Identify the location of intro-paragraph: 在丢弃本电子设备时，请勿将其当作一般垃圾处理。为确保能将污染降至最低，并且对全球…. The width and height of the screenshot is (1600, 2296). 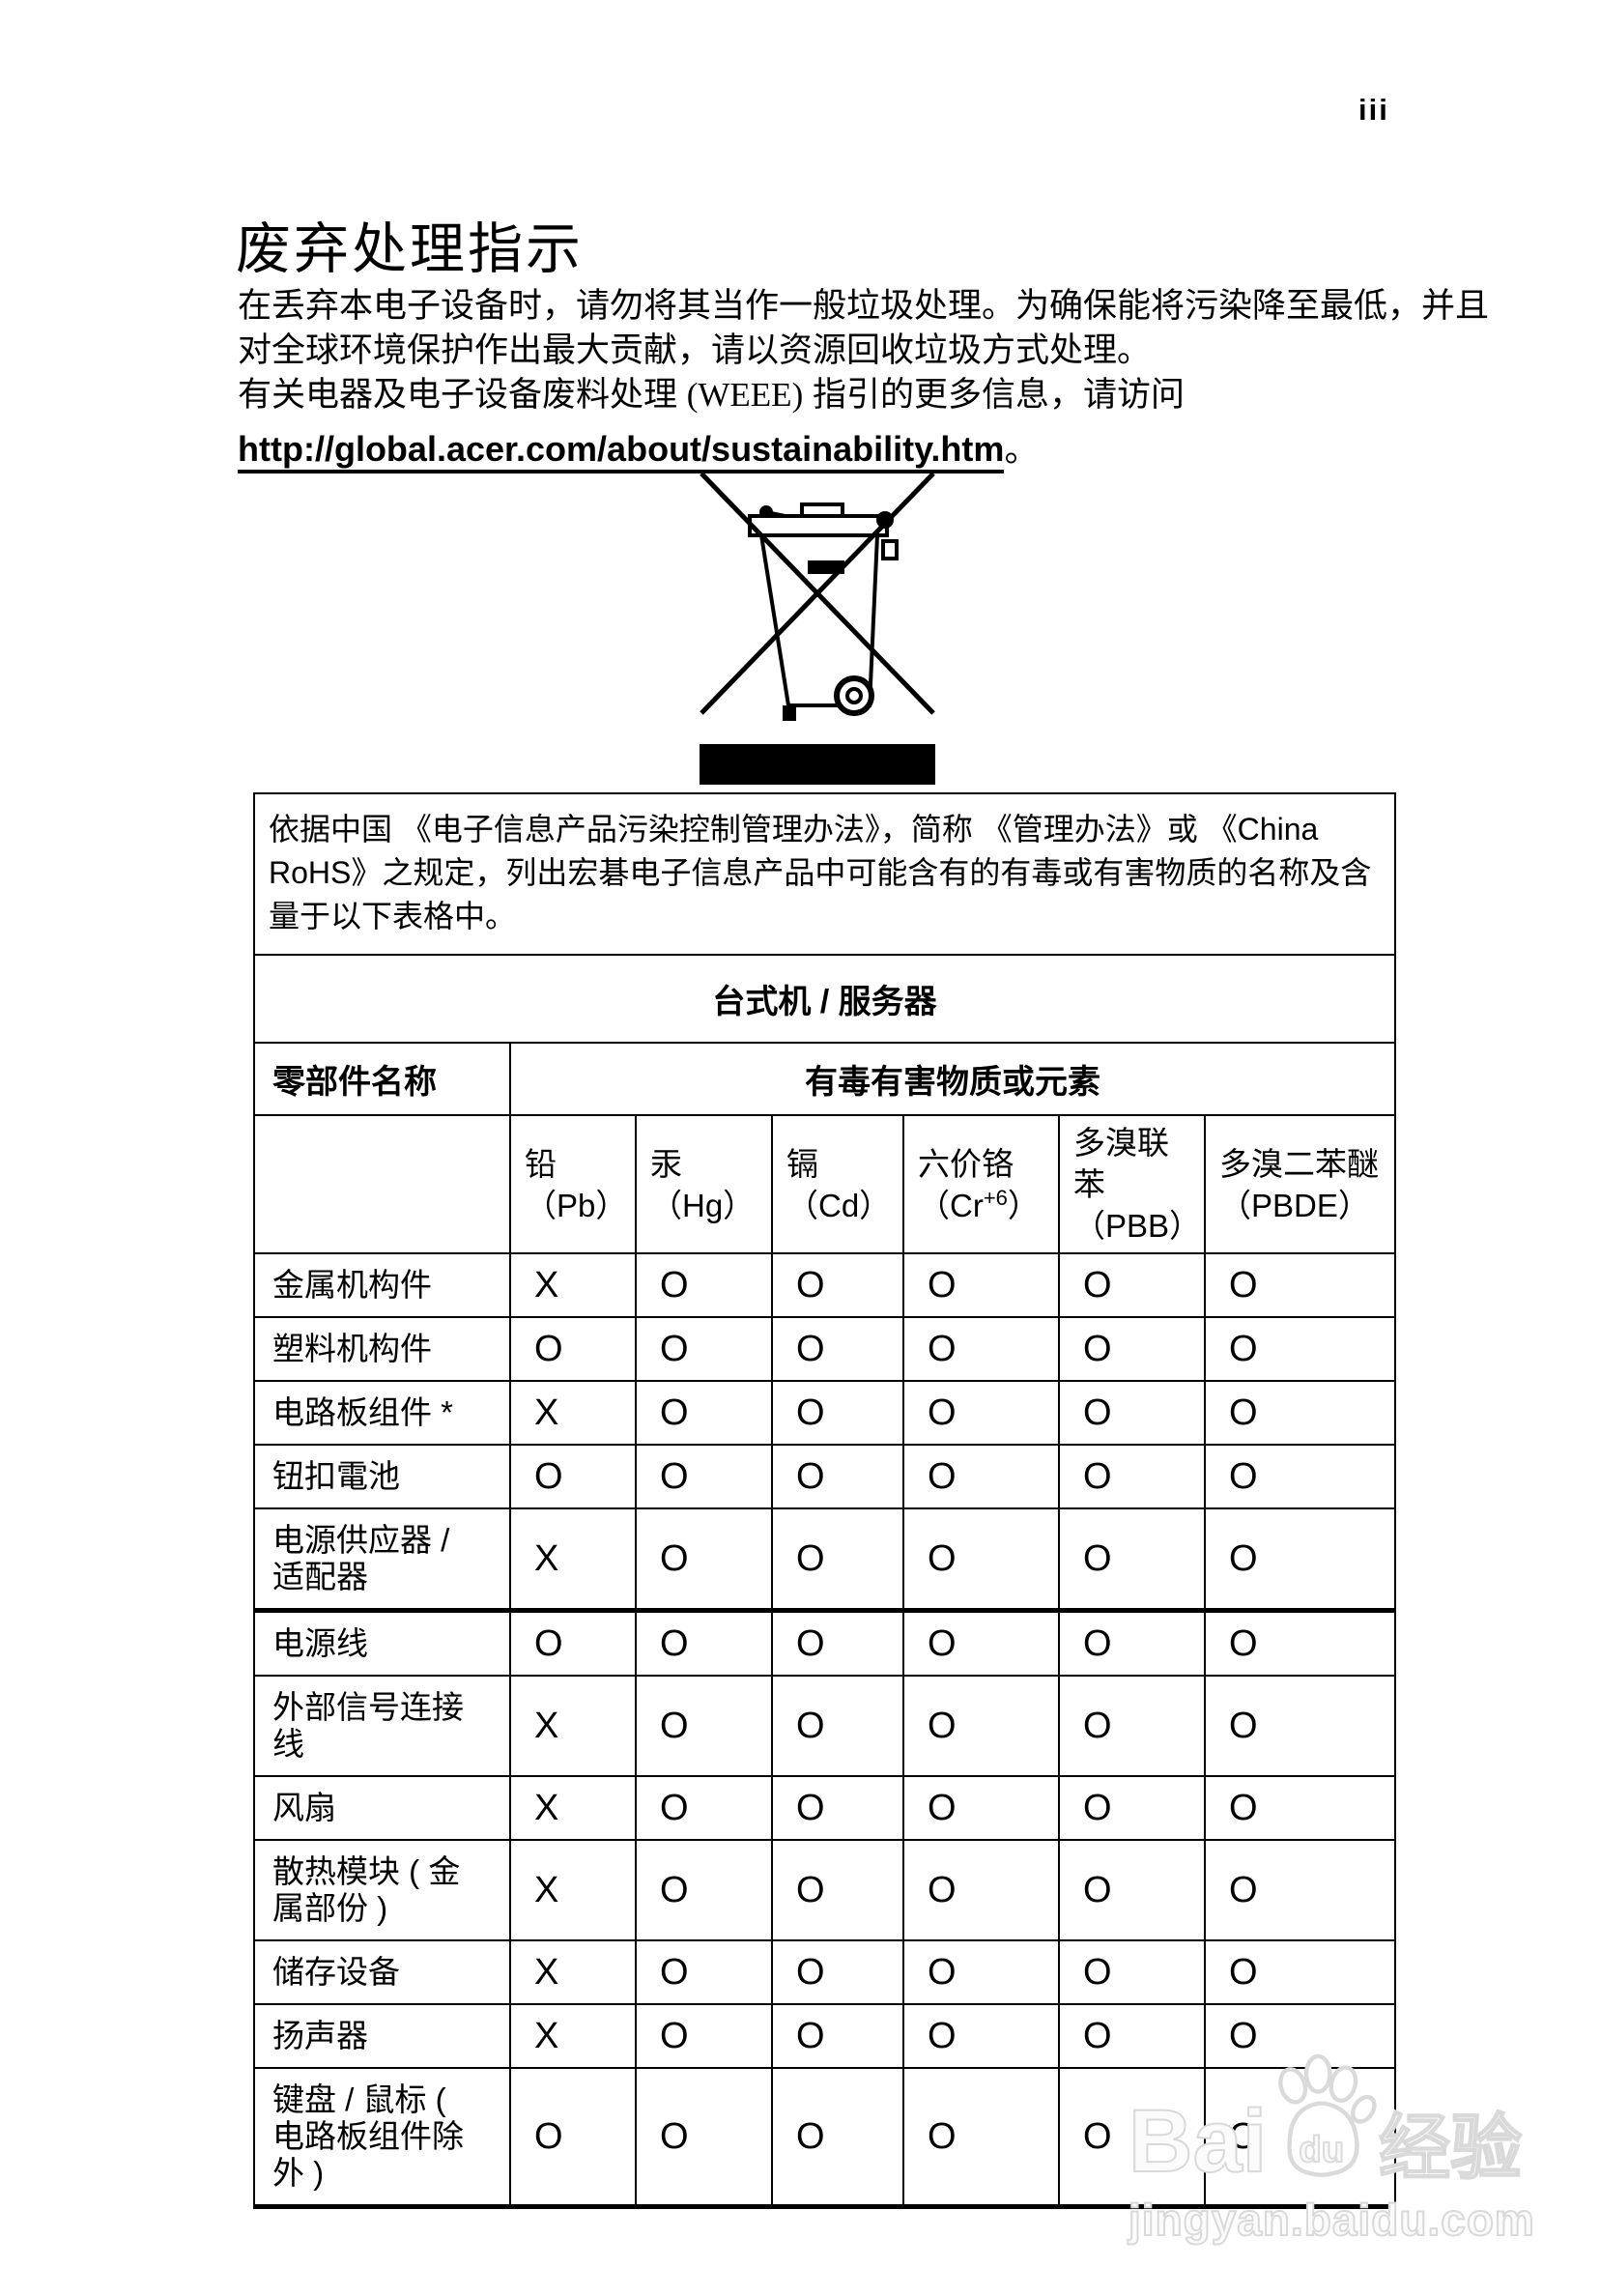
(864, 328).